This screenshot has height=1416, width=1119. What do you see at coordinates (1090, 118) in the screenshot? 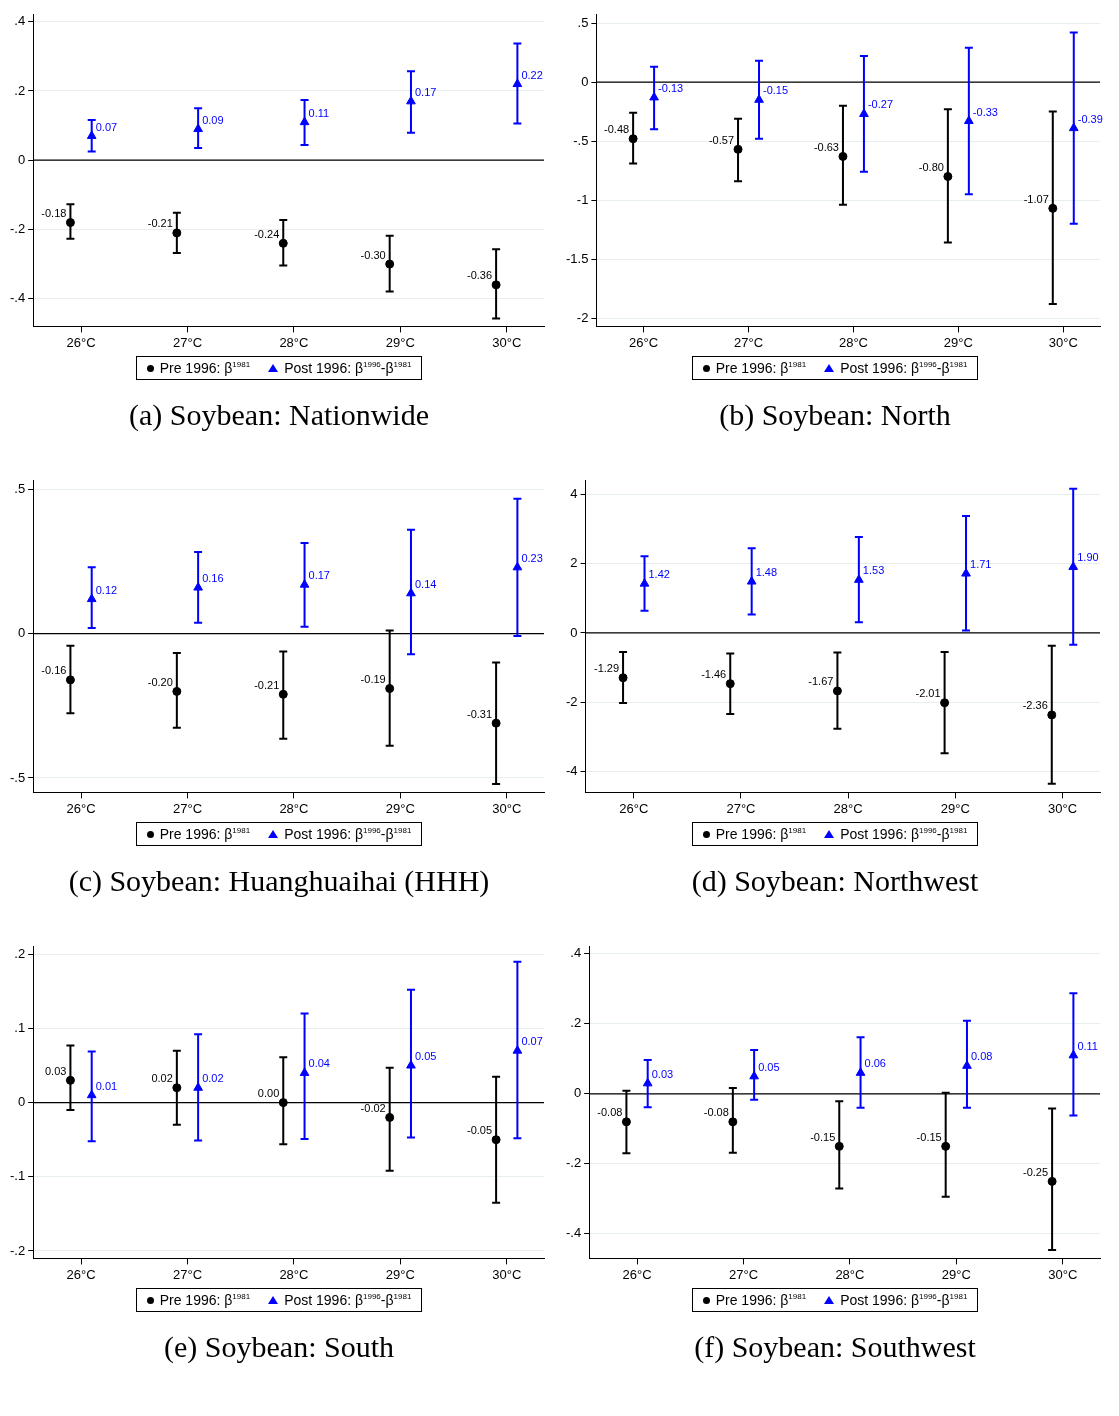
I see `data-label: -0.39` at bounding box center [1090, 118].